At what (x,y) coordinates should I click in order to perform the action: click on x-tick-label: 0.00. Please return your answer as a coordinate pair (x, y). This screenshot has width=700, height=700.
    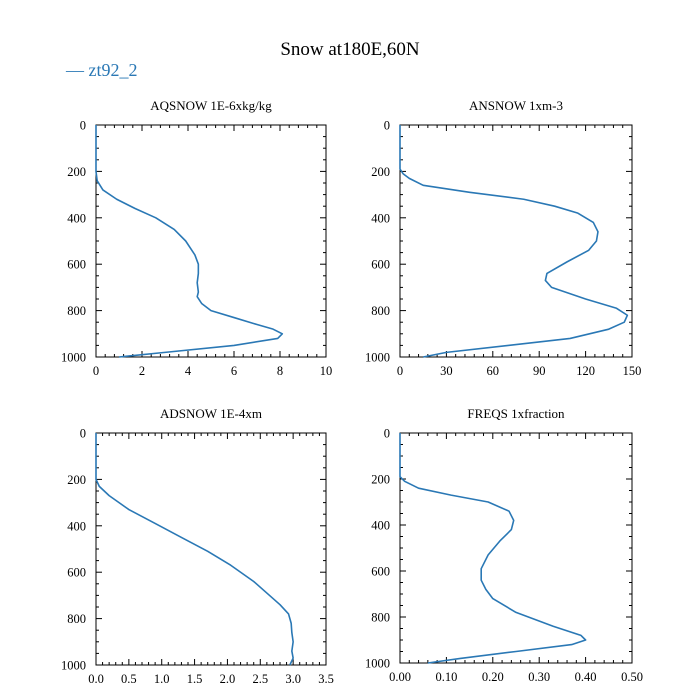
    Looking at the image, I should click on (400, 677).